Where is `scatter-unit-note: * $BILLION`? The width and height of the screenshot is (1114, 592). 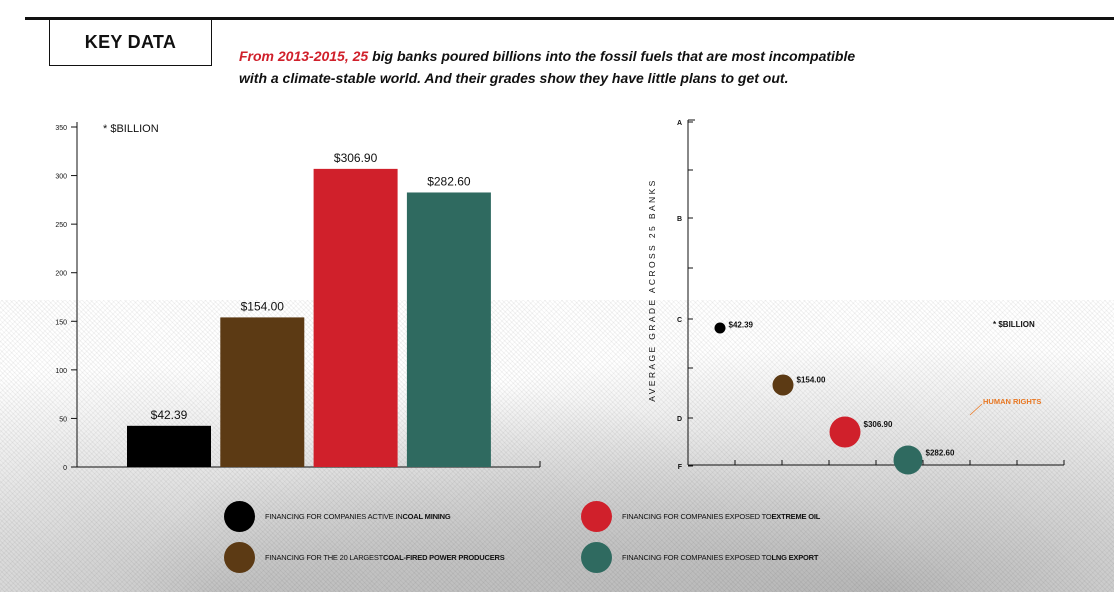
scatter-unit-note: * $BILLION is located at coordinates (1014, 324).